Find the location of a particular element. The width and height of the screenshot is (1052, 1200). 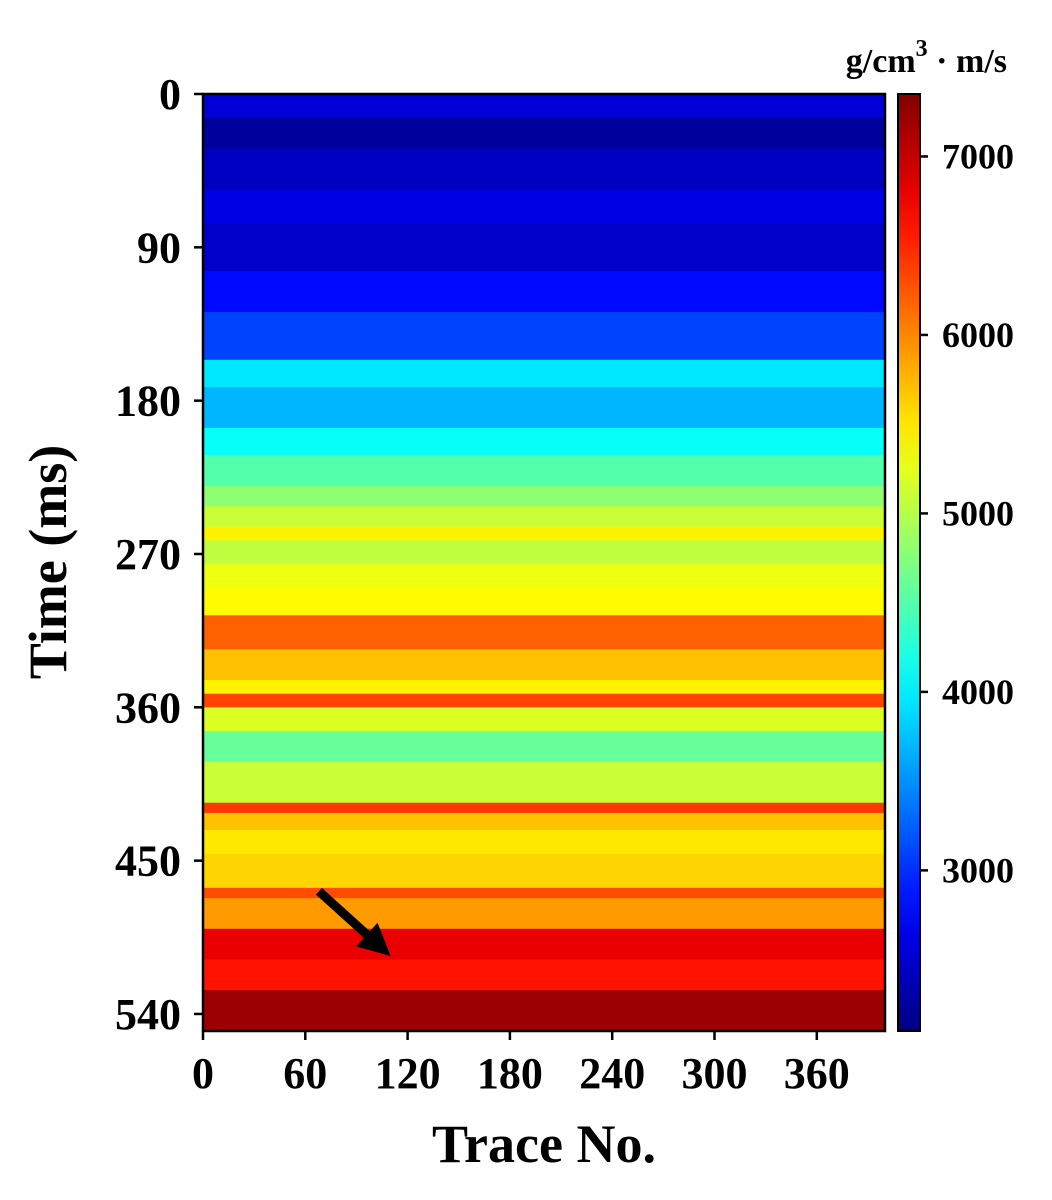

annotation-arrow-head is located at coordinates (373, 939).